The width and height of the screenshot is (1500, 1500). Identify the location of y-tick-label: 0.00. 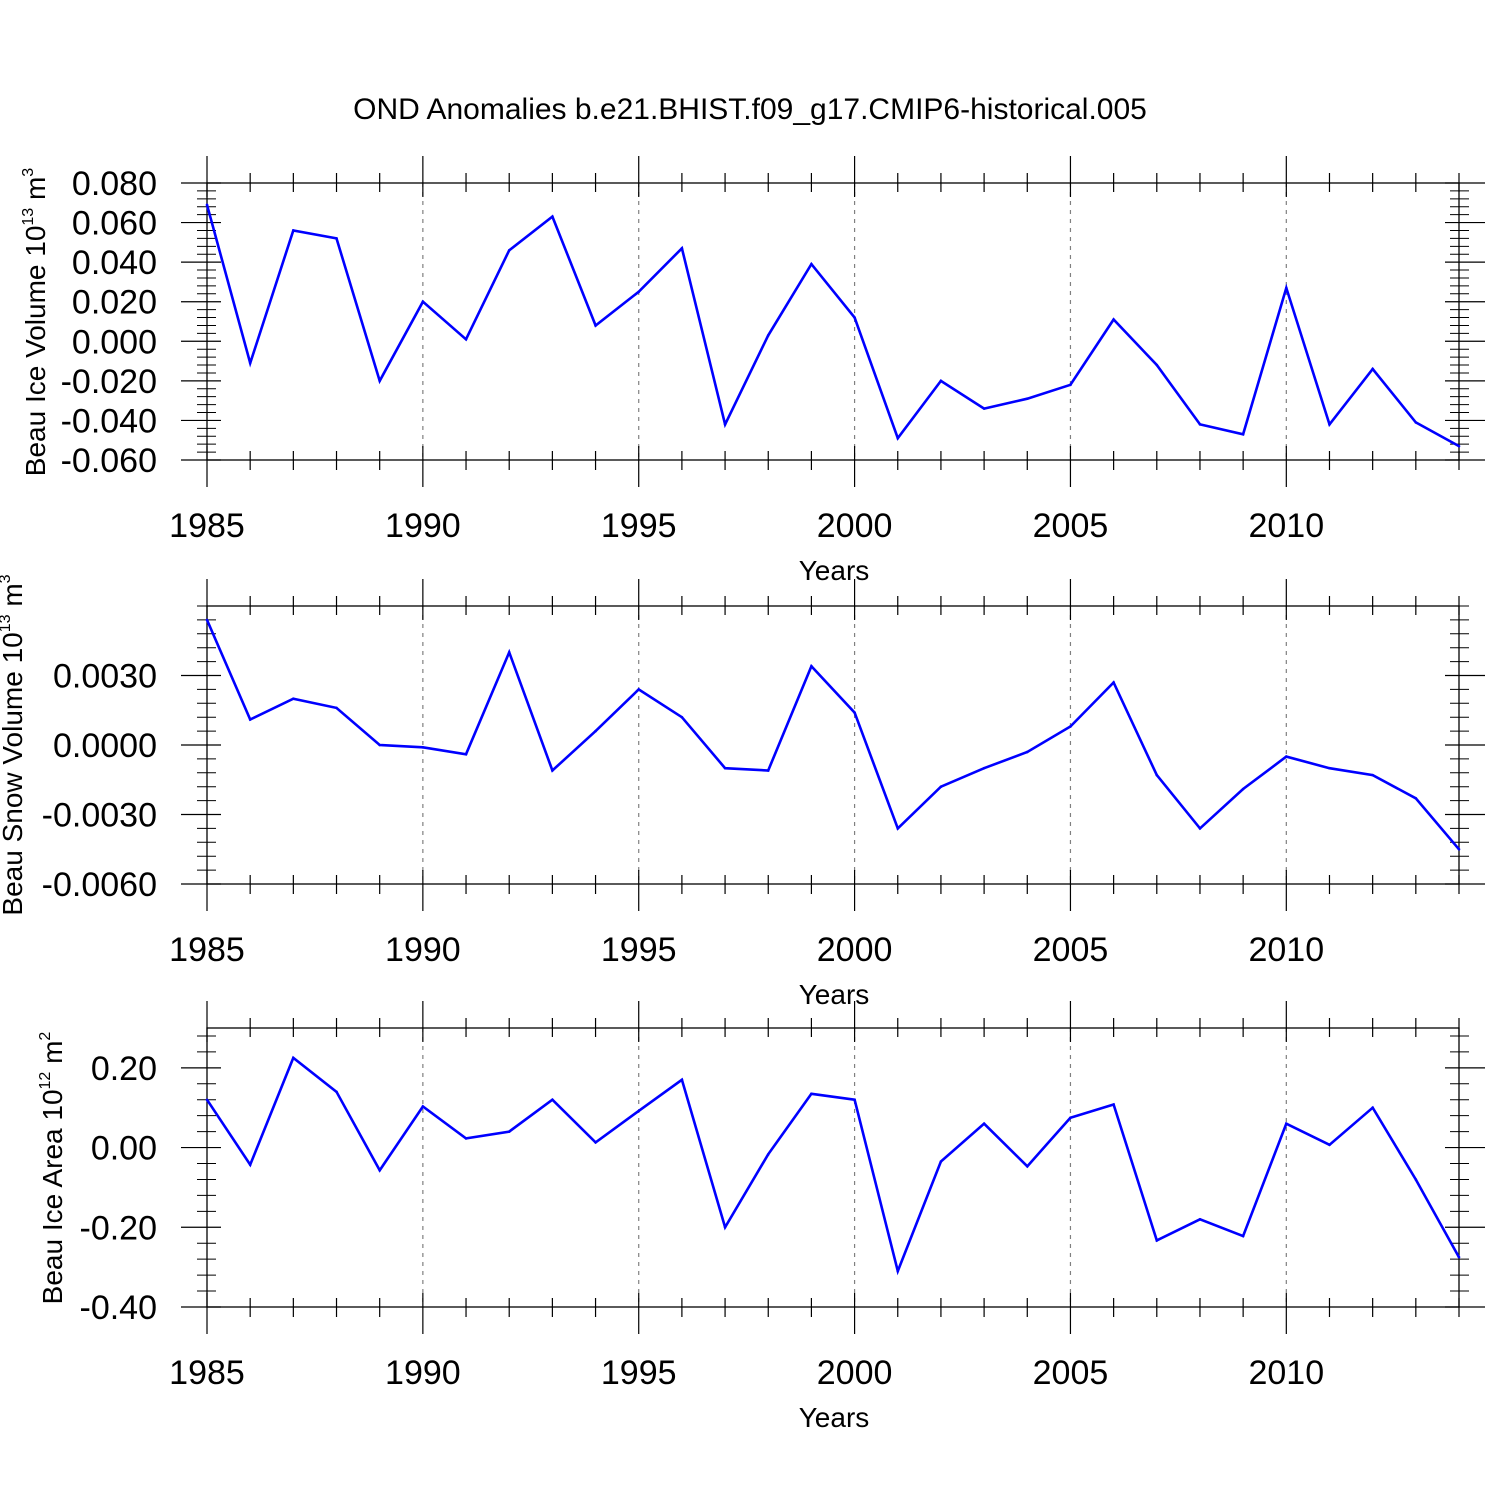
(124, 1149).